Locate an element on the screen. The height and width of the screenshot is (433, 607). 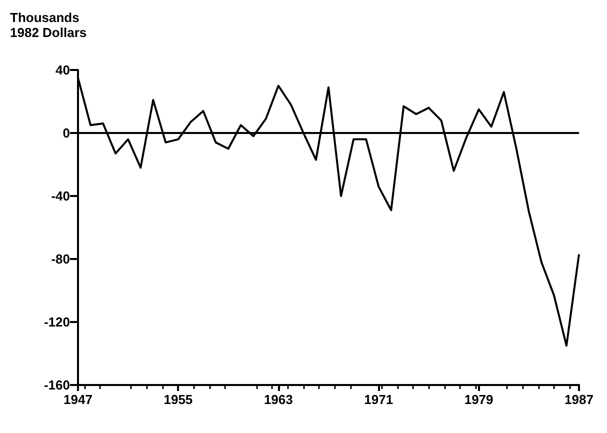
y-tick-label: -120 is located at coordinates (57, 322).